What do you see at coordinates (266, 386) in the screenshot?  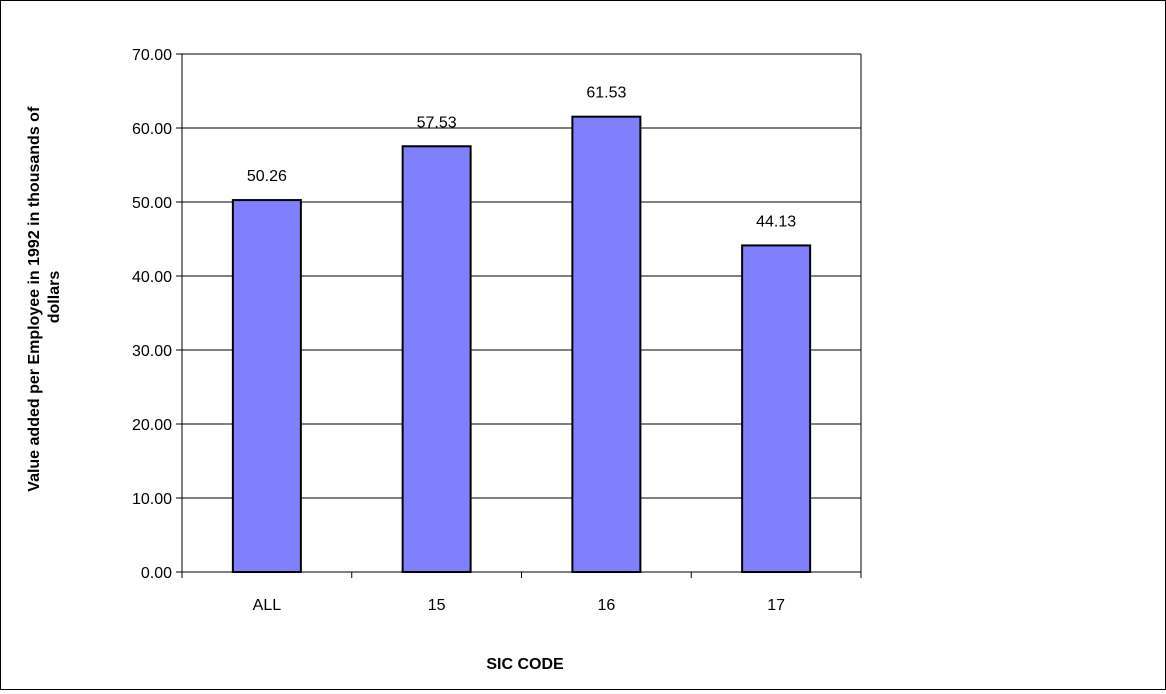 I see `bar-all` at bounding box center [266, 386].